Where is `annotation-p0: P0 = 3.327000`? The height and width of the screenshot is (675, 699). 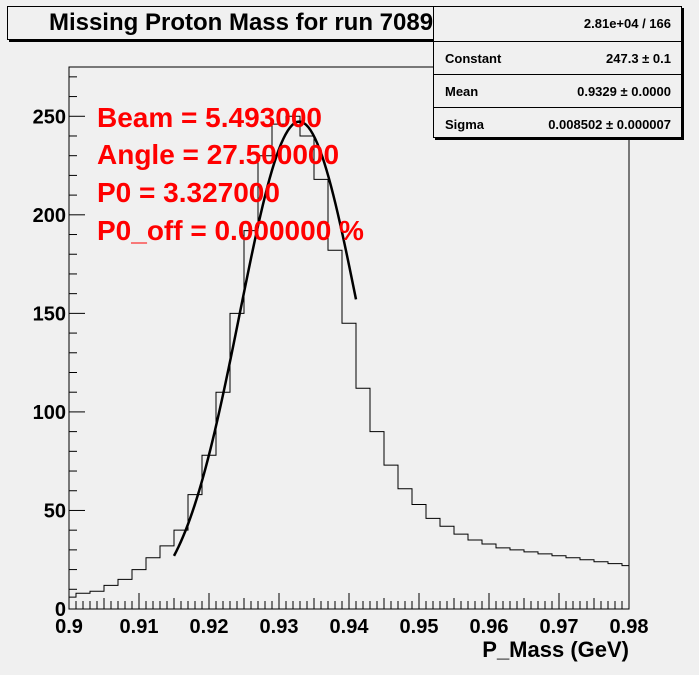 annotation-p0: P0 = 3.327000 is located at coordinates (188, 192).